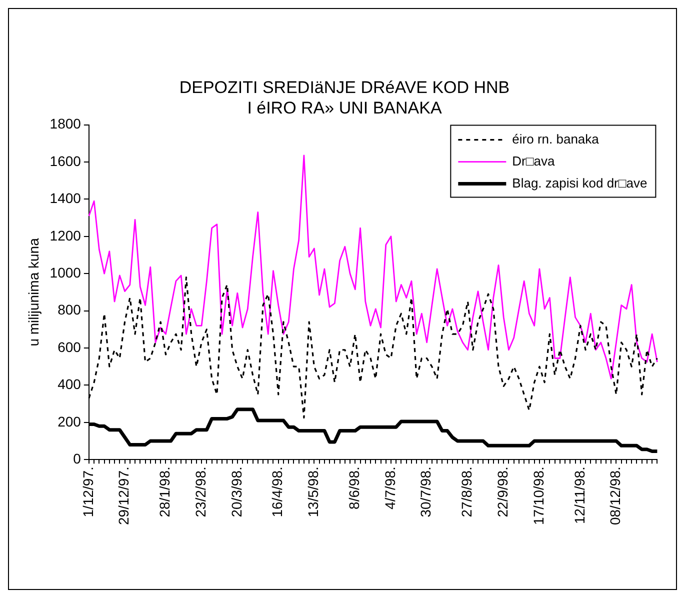 This screenshot has height=598, width=685. Describe the element at coordinates (66, 198) in the screenshot. I see `y-tick-label: 1400` at that location.